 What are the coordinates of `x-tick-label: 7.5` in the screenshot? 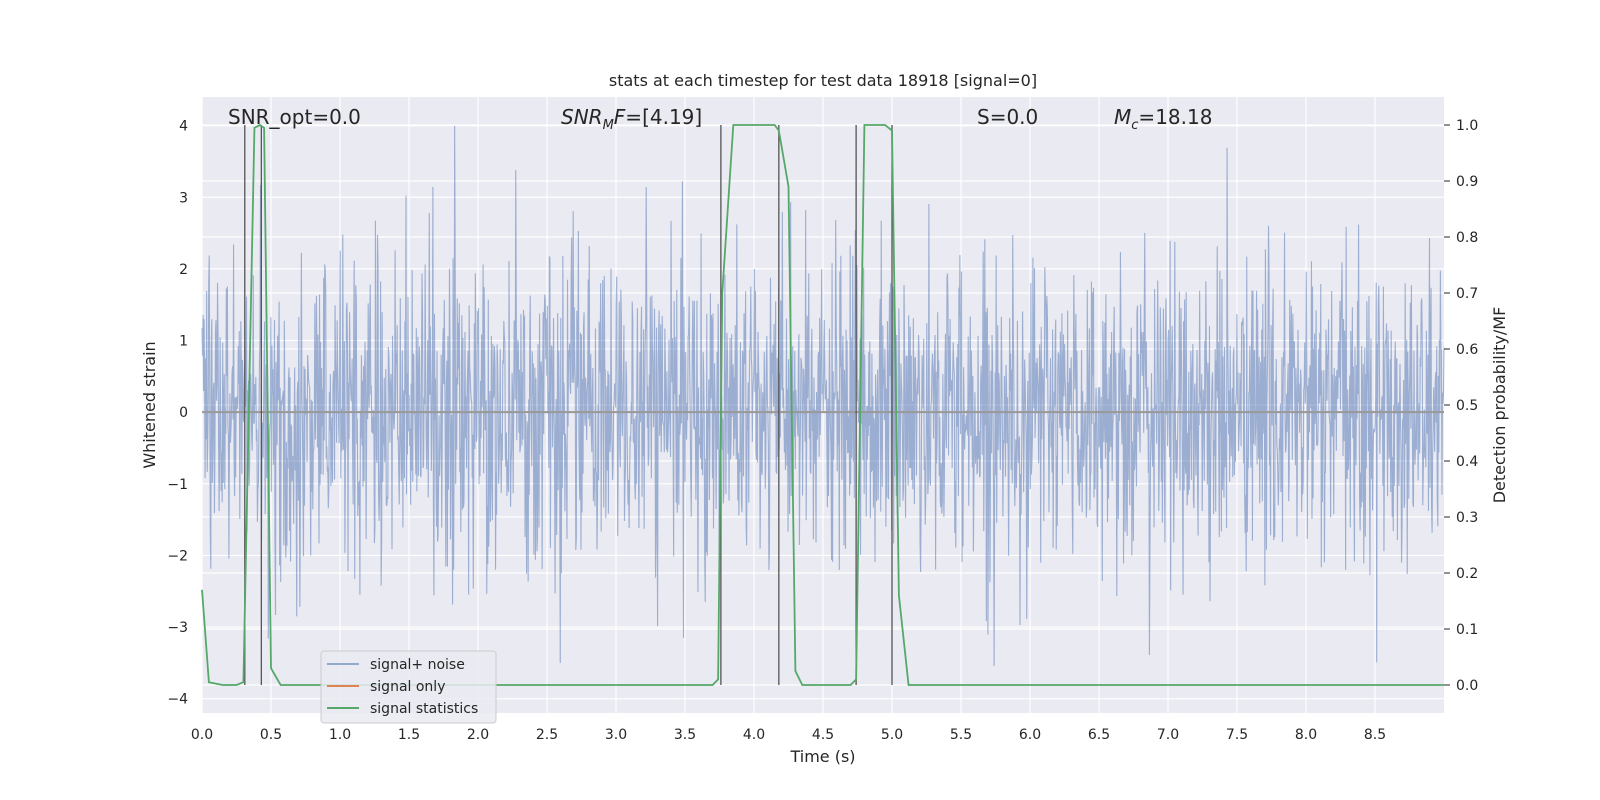 It's located at (1237, 735).